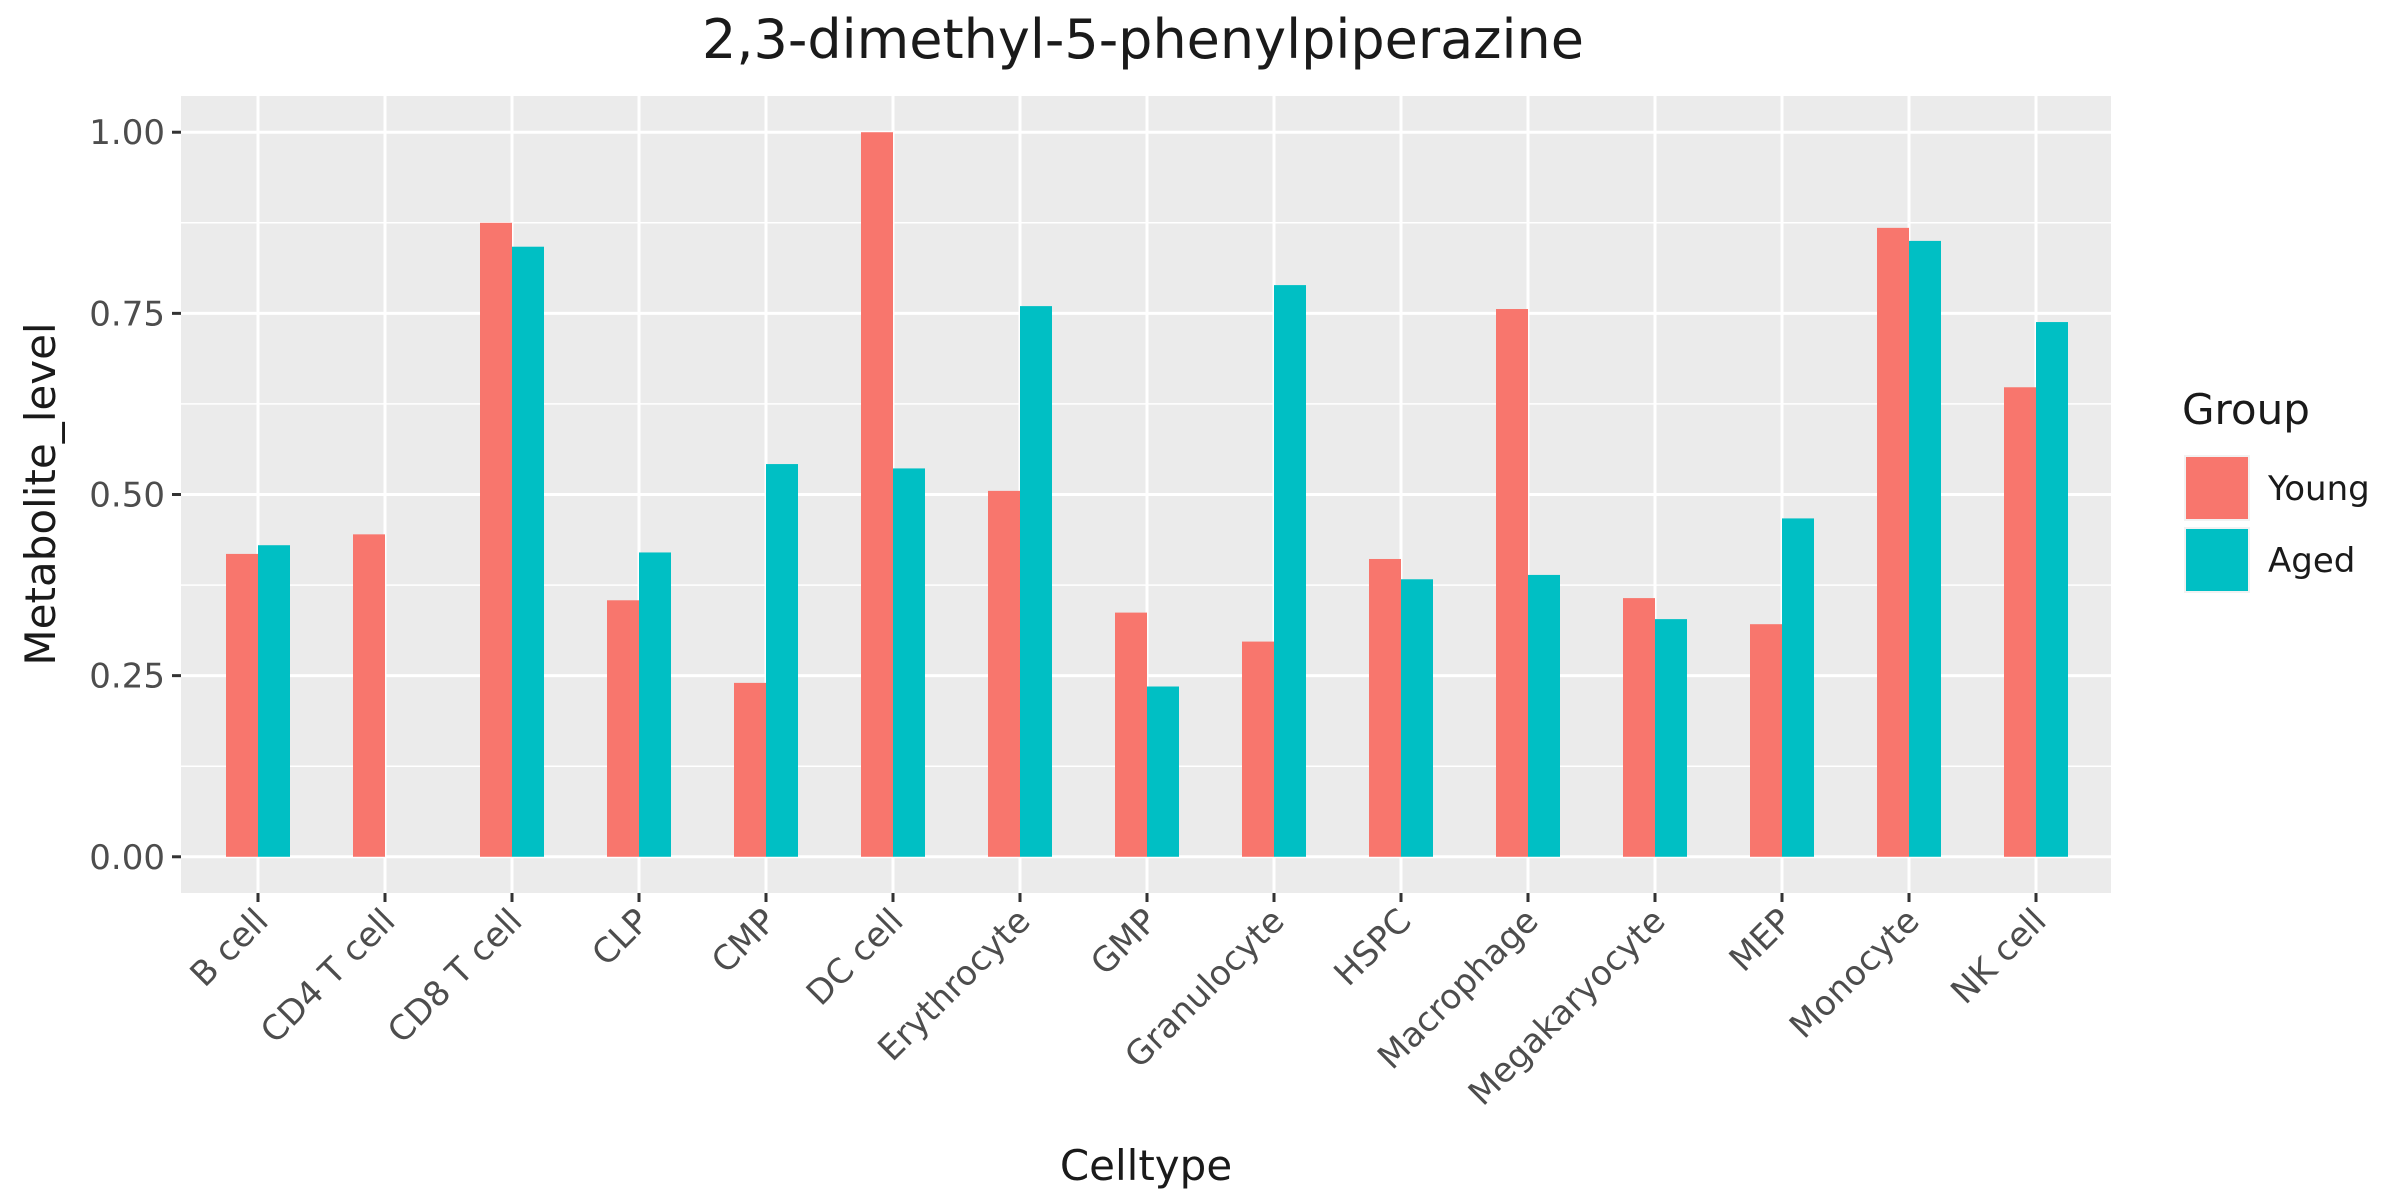 The height and width of the screenshot is (1200, 2400). I want to click on y-axis-title: Metabolite_level, so click(40, 493).